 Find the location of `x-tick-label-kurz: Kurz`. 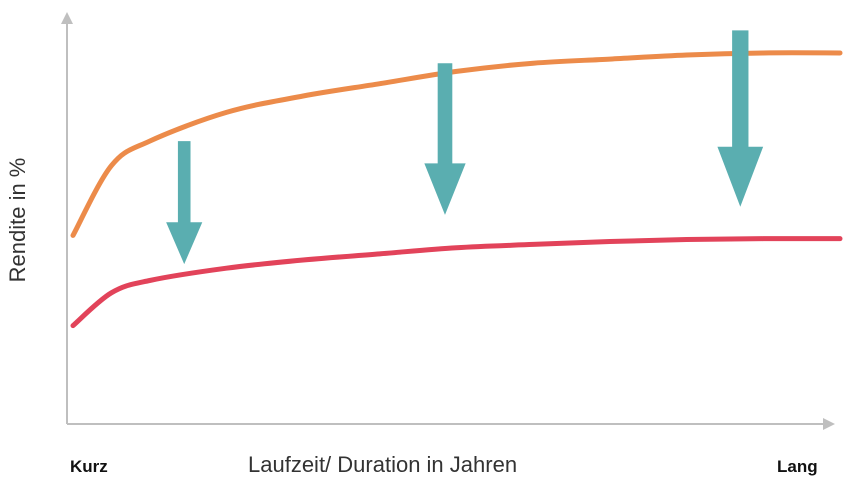

x-tick-label-kurz: Kurz is located at coordinates (89, 466).